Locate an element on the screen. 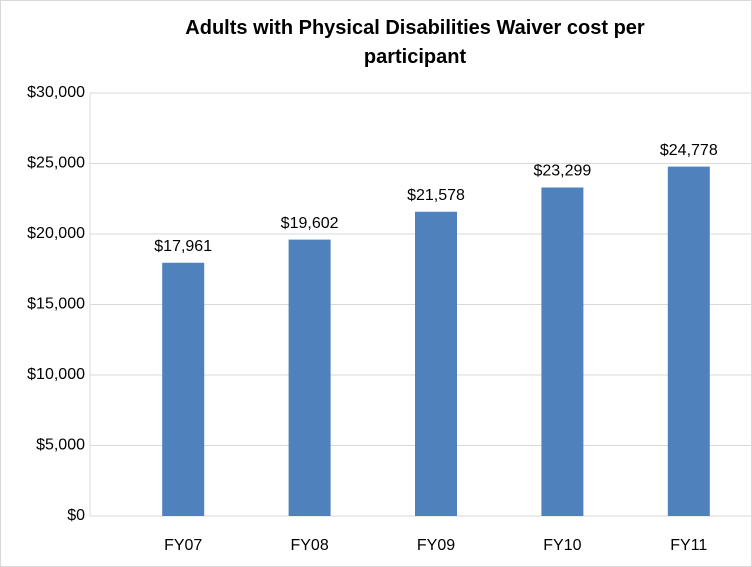  data-label: $24,778 is located at coordinates (689, 150).